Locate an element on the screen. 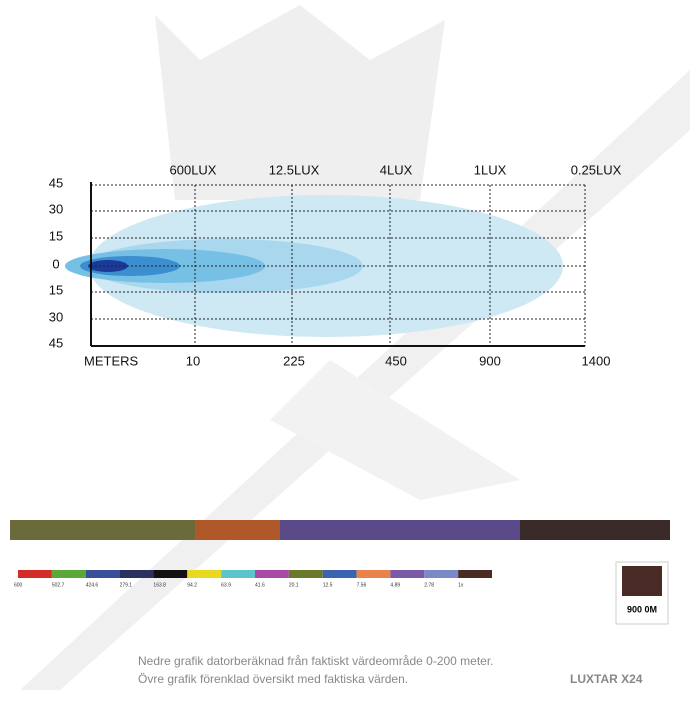 Image resolution: width=700 pixels, height=705 pixels. scale-label: 279.1 is located at coordinates (126, 585).